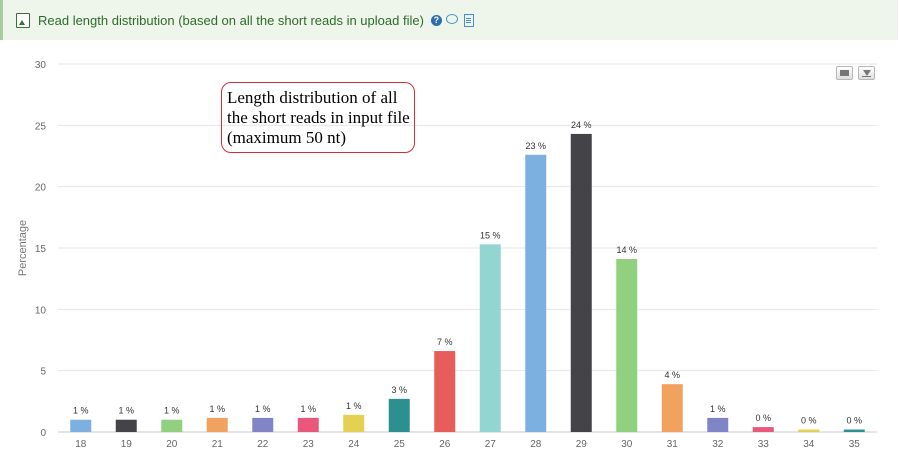 Image resolution: width=900 pixels, height=458 pixels. I want to click on x-tick-label: 28, so click(536, 444).